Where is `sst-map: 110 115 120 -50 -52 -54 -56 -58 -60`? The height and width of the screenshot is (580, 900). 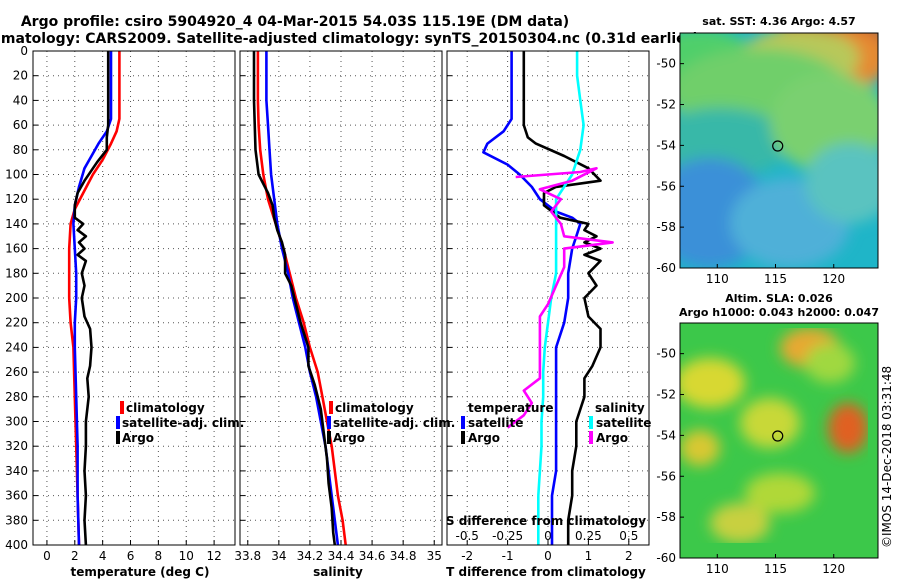
sst-map: 110 115 120 -50 -52 -54 -56 -58 -60 is located at coordinates (767, 159).